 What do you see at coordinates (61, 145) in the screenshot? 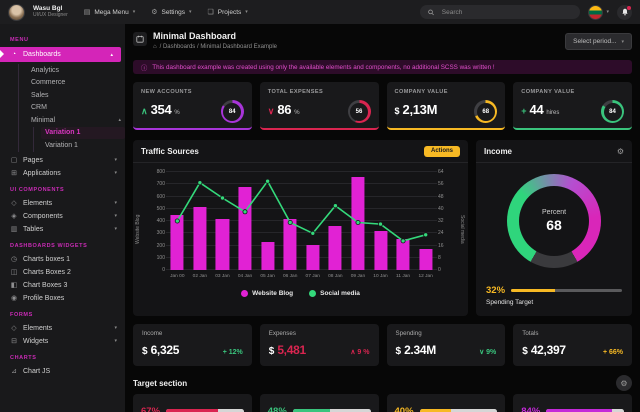
I see `sidebar-item-variation-1: Variation 1` at bounding box center [61, 145].